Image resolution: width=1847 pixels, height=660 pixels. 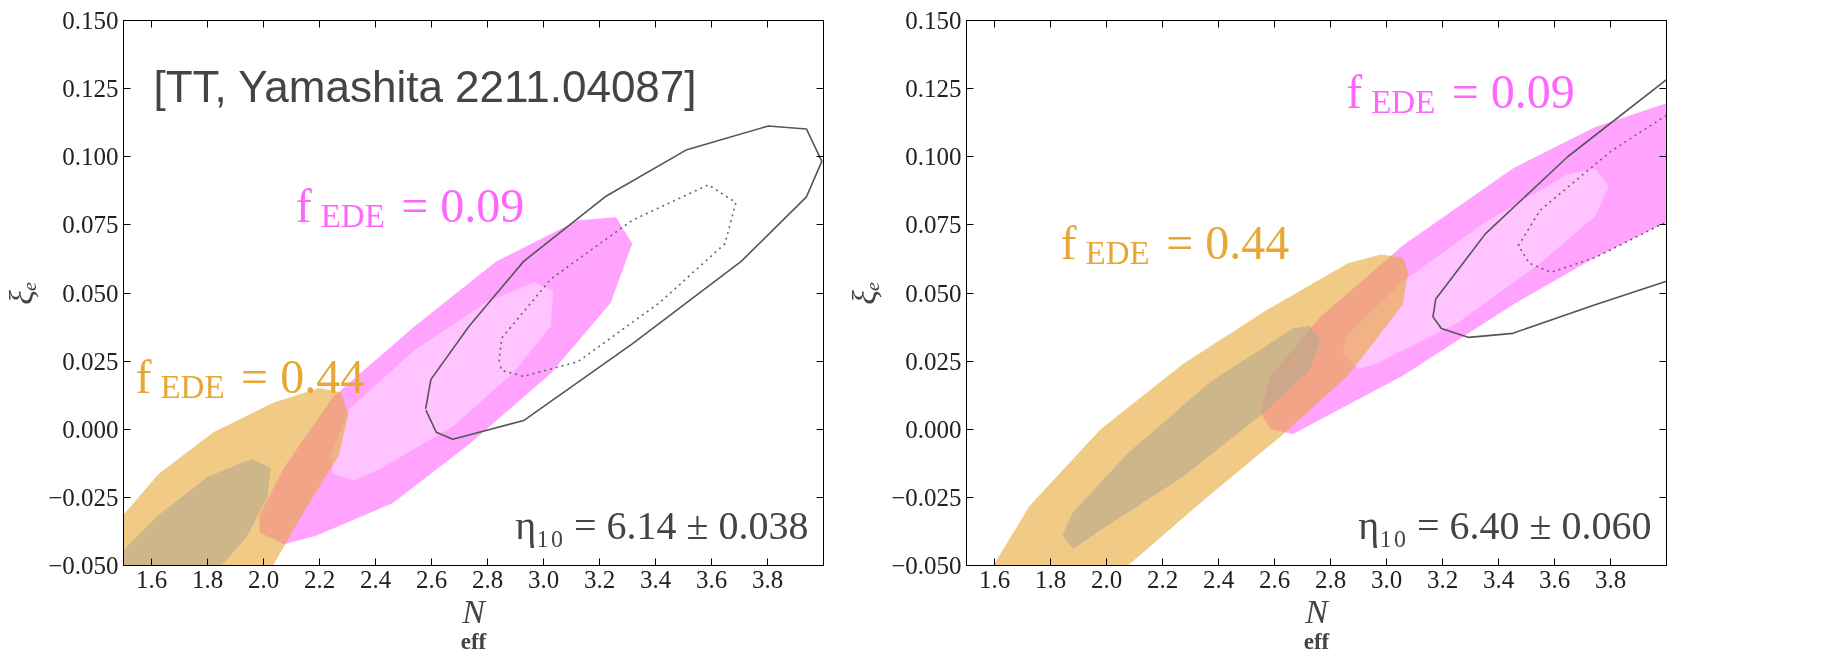 What do you see at coordinates (425, 86) in the screenshot?
I see `annotation: [TT, Yamashita 2211.04087]` at bounding box center [425, 86].